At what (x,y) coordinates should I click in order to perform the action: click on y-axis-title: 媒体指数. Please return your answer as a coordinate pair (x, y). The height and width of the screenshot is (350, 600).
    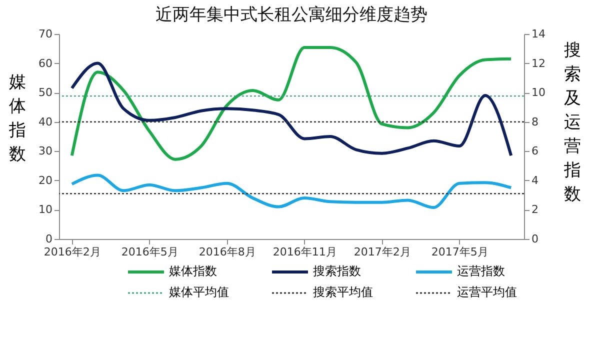
    Looking at the image, I should click on (17, 118).